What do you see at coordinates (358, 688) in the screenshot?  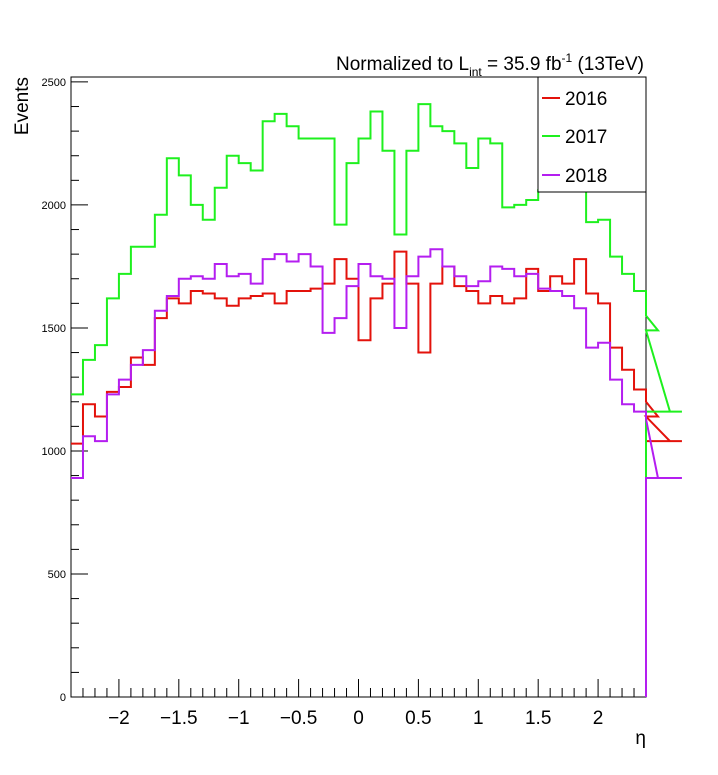 I see `x-axis-ticks` at bounding box center [358, 688].